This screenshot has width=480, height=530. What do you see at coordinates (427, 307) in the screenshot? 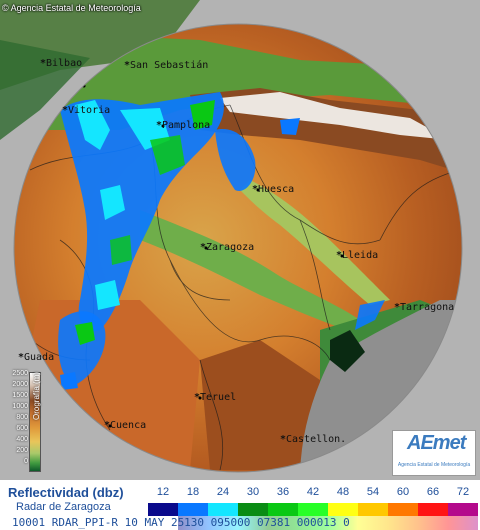
I see `city-name: Tarragona` at bounding box center [427, 307].